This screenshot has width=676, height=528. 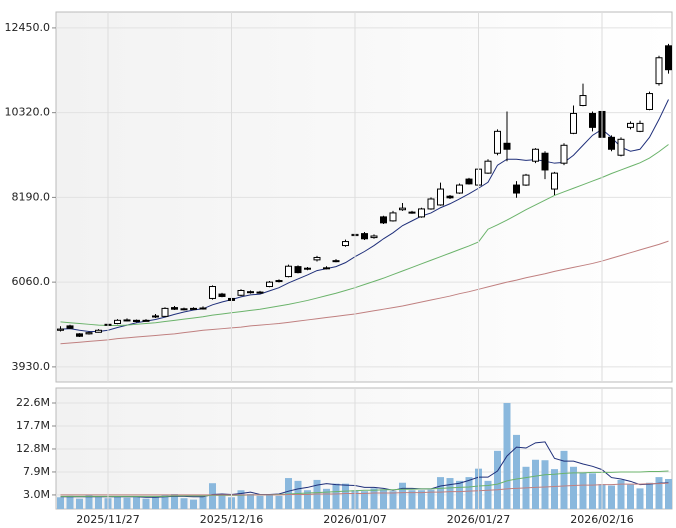 I want to click on y-tick-label: 6060.0, so click(x=31, y=281).